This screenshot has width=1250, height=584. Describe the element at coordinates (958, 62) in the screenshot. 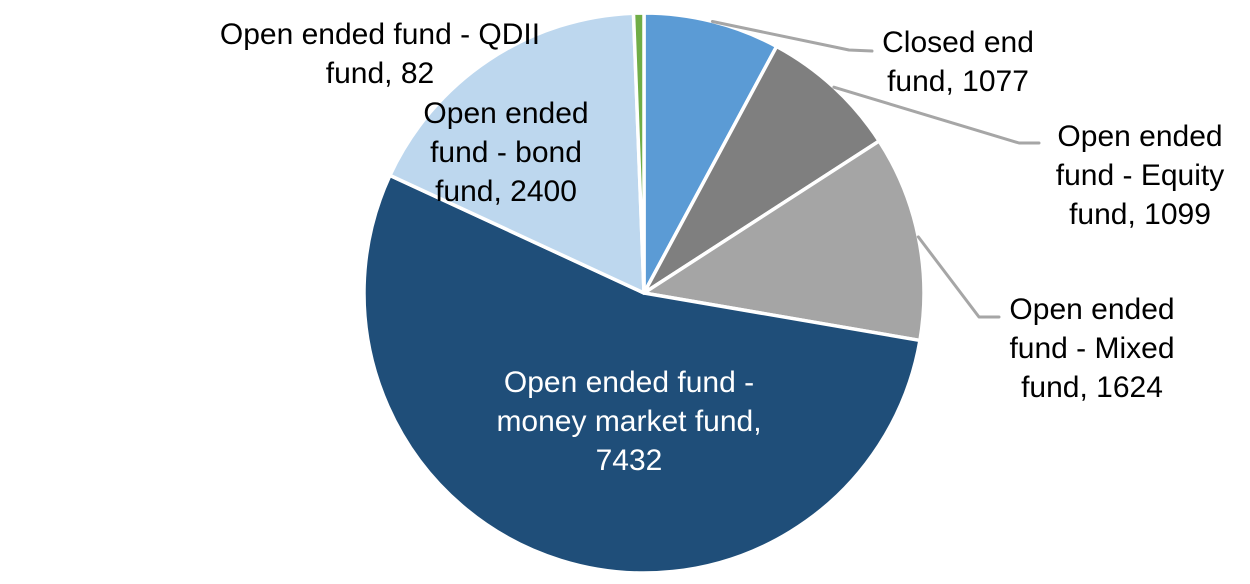

I see `data-label-closed-end-fund: Closed end fund, 1077` at that location.